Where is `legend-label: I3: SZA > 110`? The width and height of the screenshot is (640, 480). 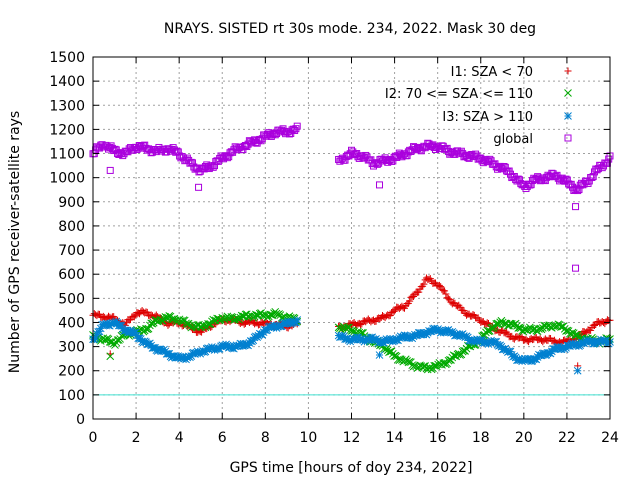 legend-label: I3: SZA > 110 is located at coordinates (487, 117).